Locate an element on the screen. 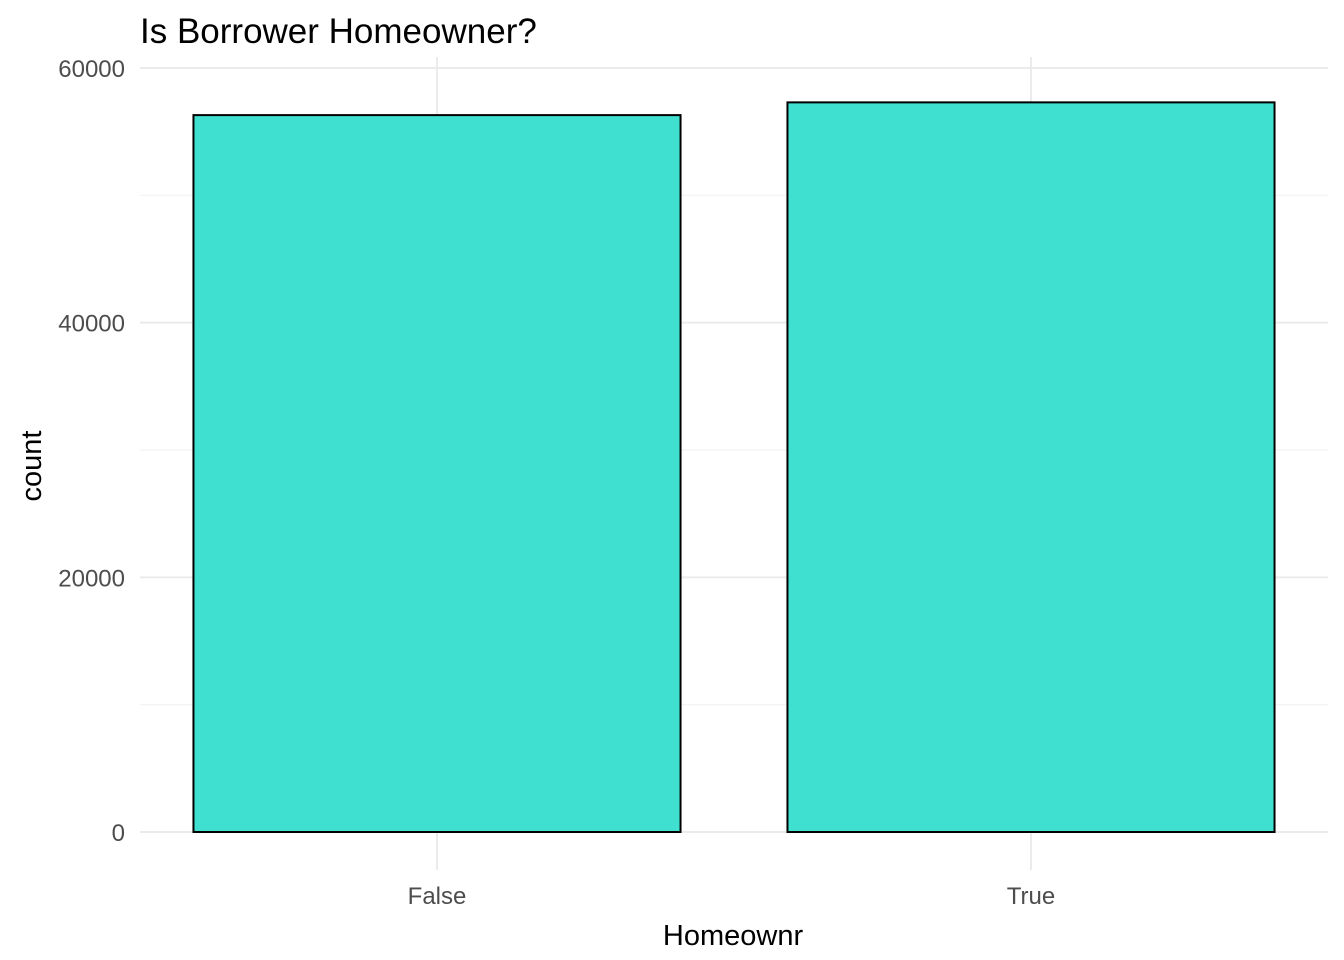 The width and height of the screenshot is (1344, 960). x-tick-label: False is located at coordinates (437, 896).